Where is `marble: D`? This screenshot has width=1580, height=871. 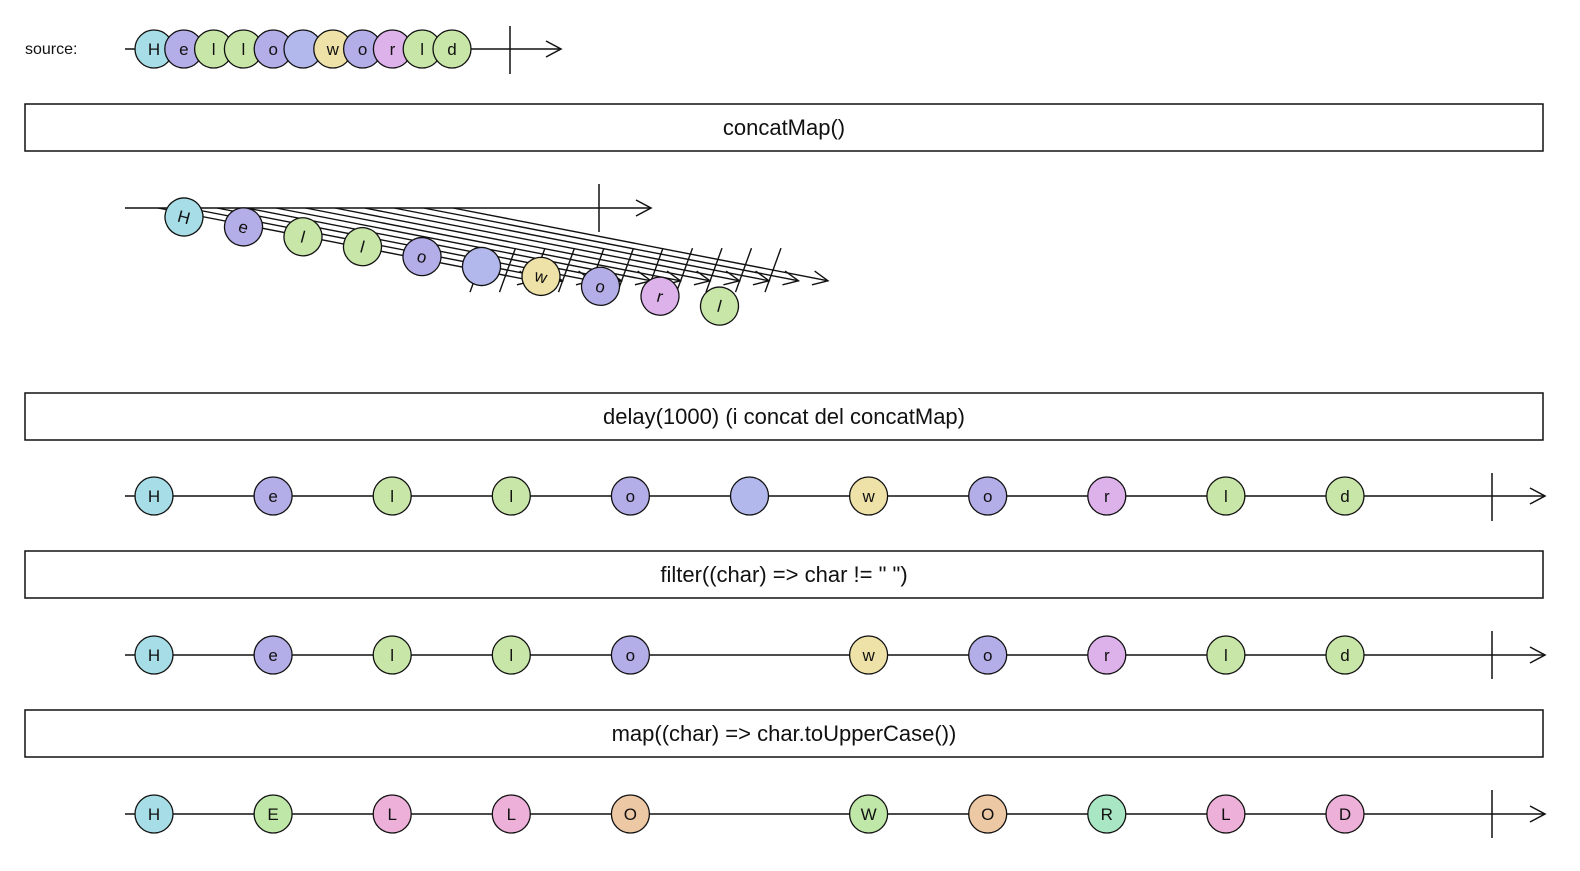
marble: D is located at coordinates (1345, 814).